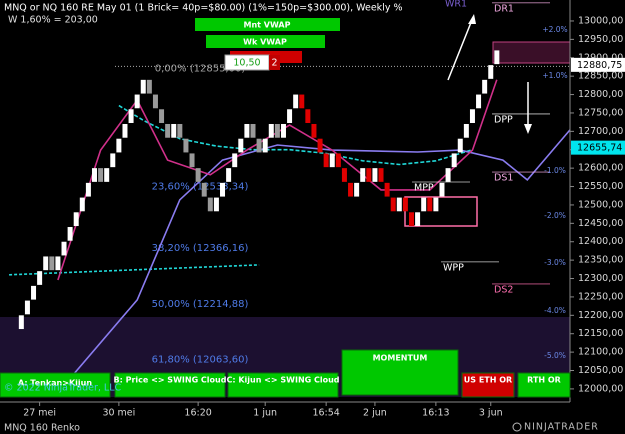  Describe the element at coordinates (491, 413) in the screenshot. I see `x-tick-label: 3 jun` at that location.